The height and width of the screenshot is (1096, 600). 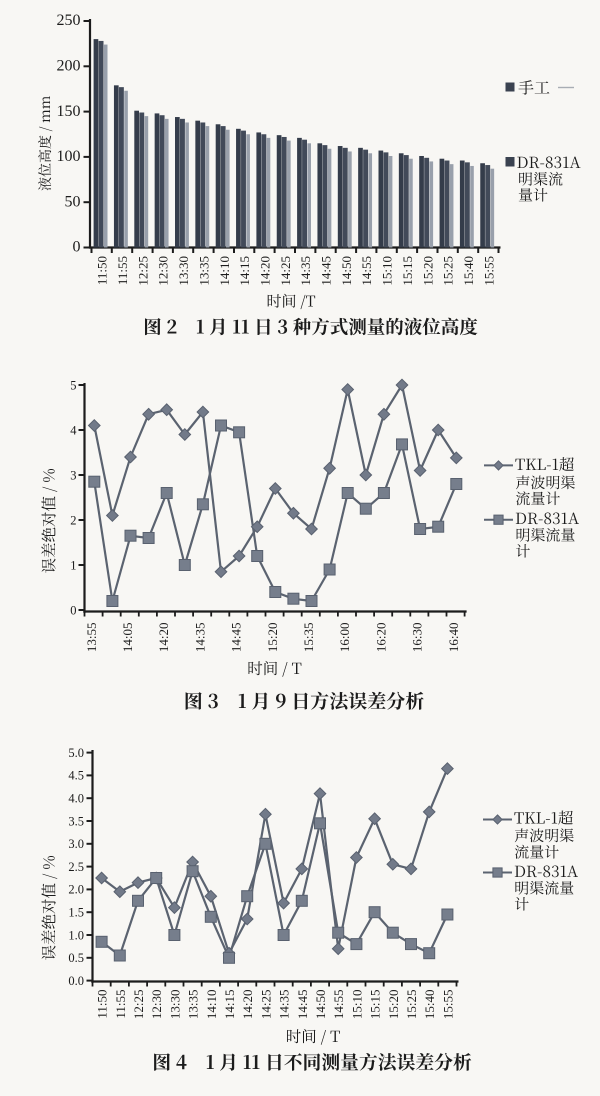 What do you see at coordinates (453, 638) in the screenshot?
I see `svg-text: 16:40` at bounding box center [453, 638].